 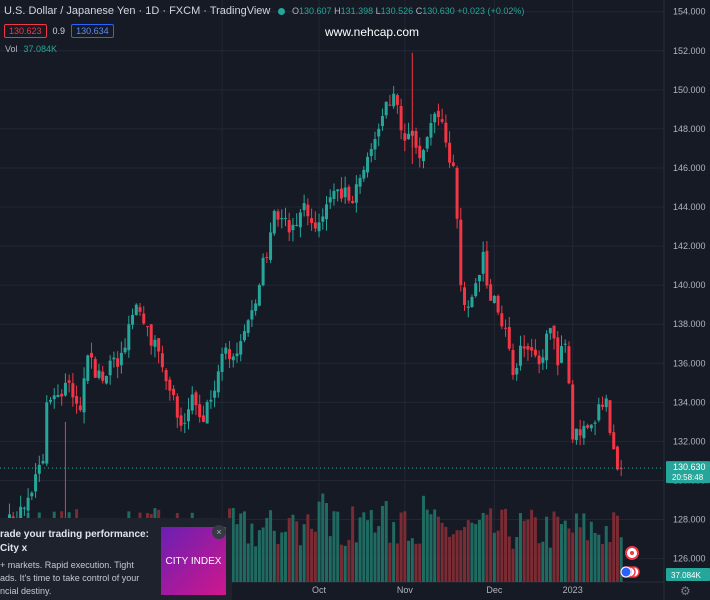 What do you see at coordinates (689, 402) in the screenshot?
I see `price-tick-label: 134.000` at bounding box center [689, 402].